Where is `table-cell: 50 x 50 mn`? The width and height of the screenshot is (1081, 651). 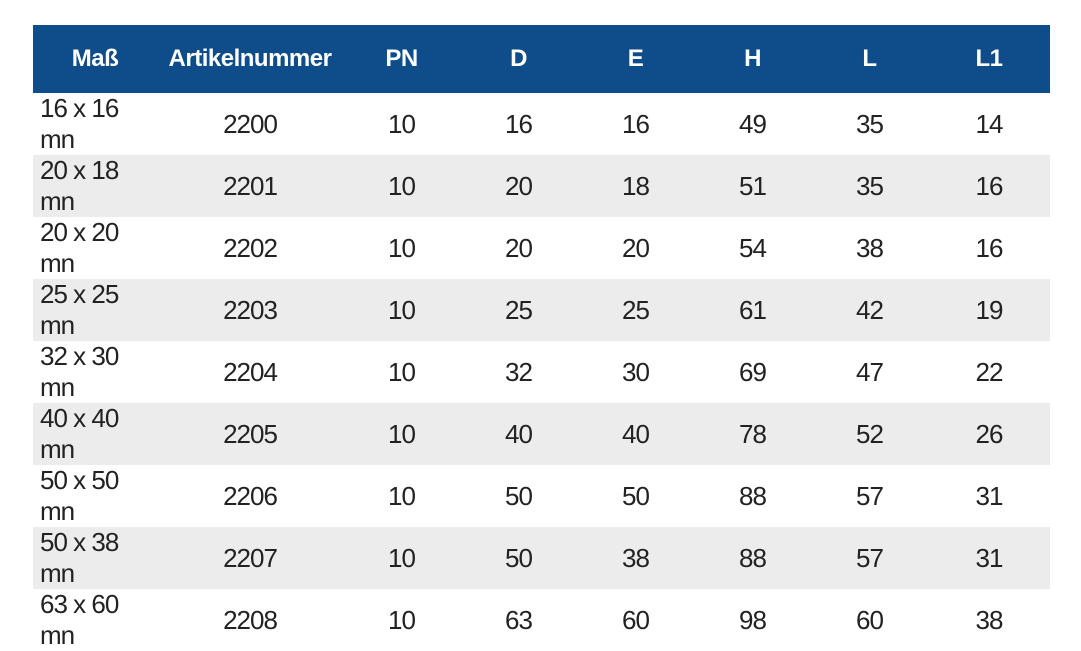 table-cell: 50 x 50 mn is located at coordinates (79, 495).